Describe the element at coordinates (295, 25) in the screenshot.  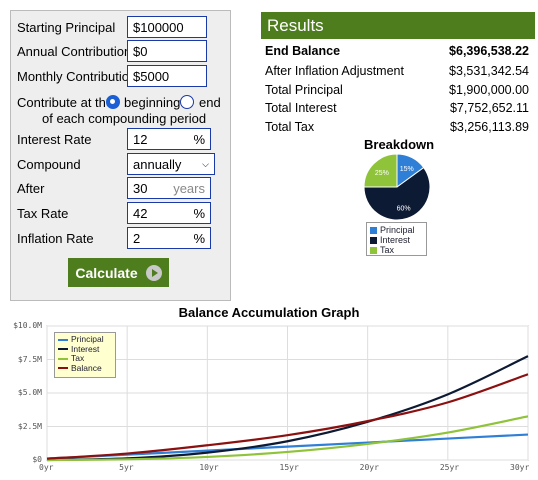
I see `results-title: Results` at that location.